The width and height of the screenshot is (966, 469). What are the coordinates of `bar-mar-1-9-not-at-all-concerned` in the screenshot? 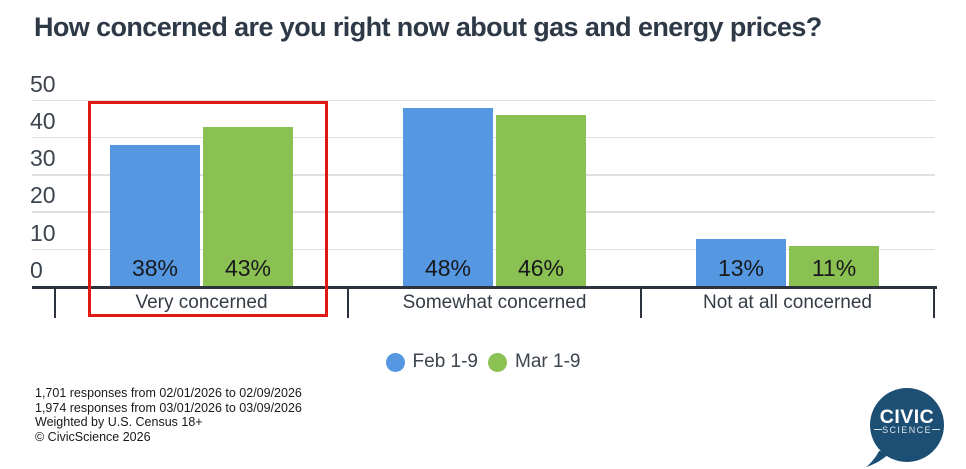 It's located at (834, 266).